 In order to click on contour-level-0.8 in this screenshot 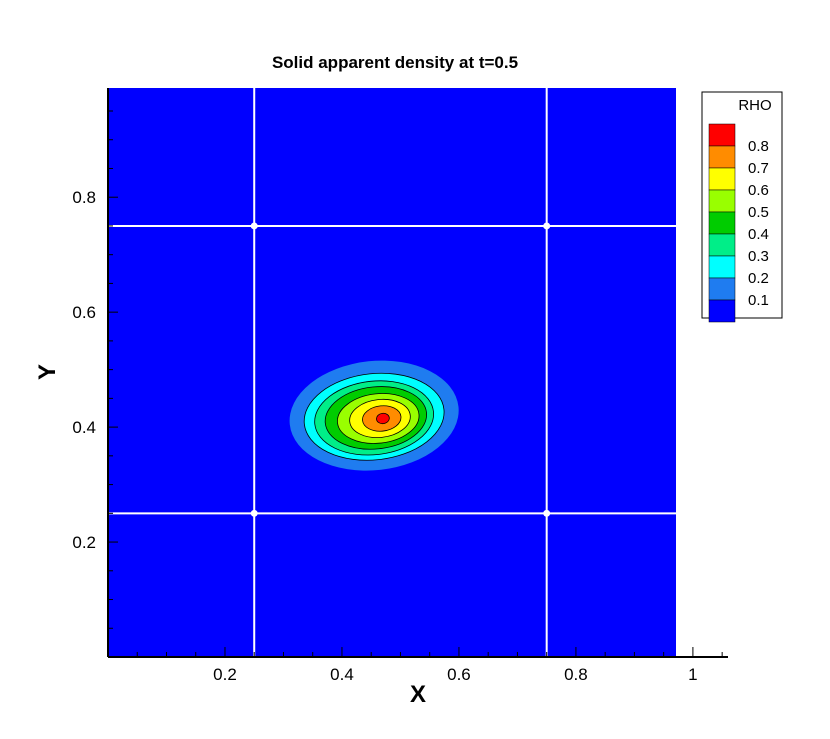, I will do `click(383, 418)`.